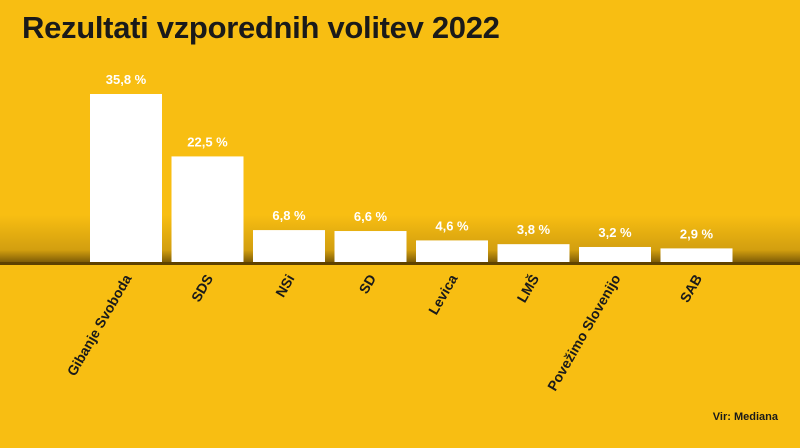  What do you see at coordinates (745, 417) in the screenshot?
I see `source-note: Vir: Mediana` at bounding box center [745, 417].